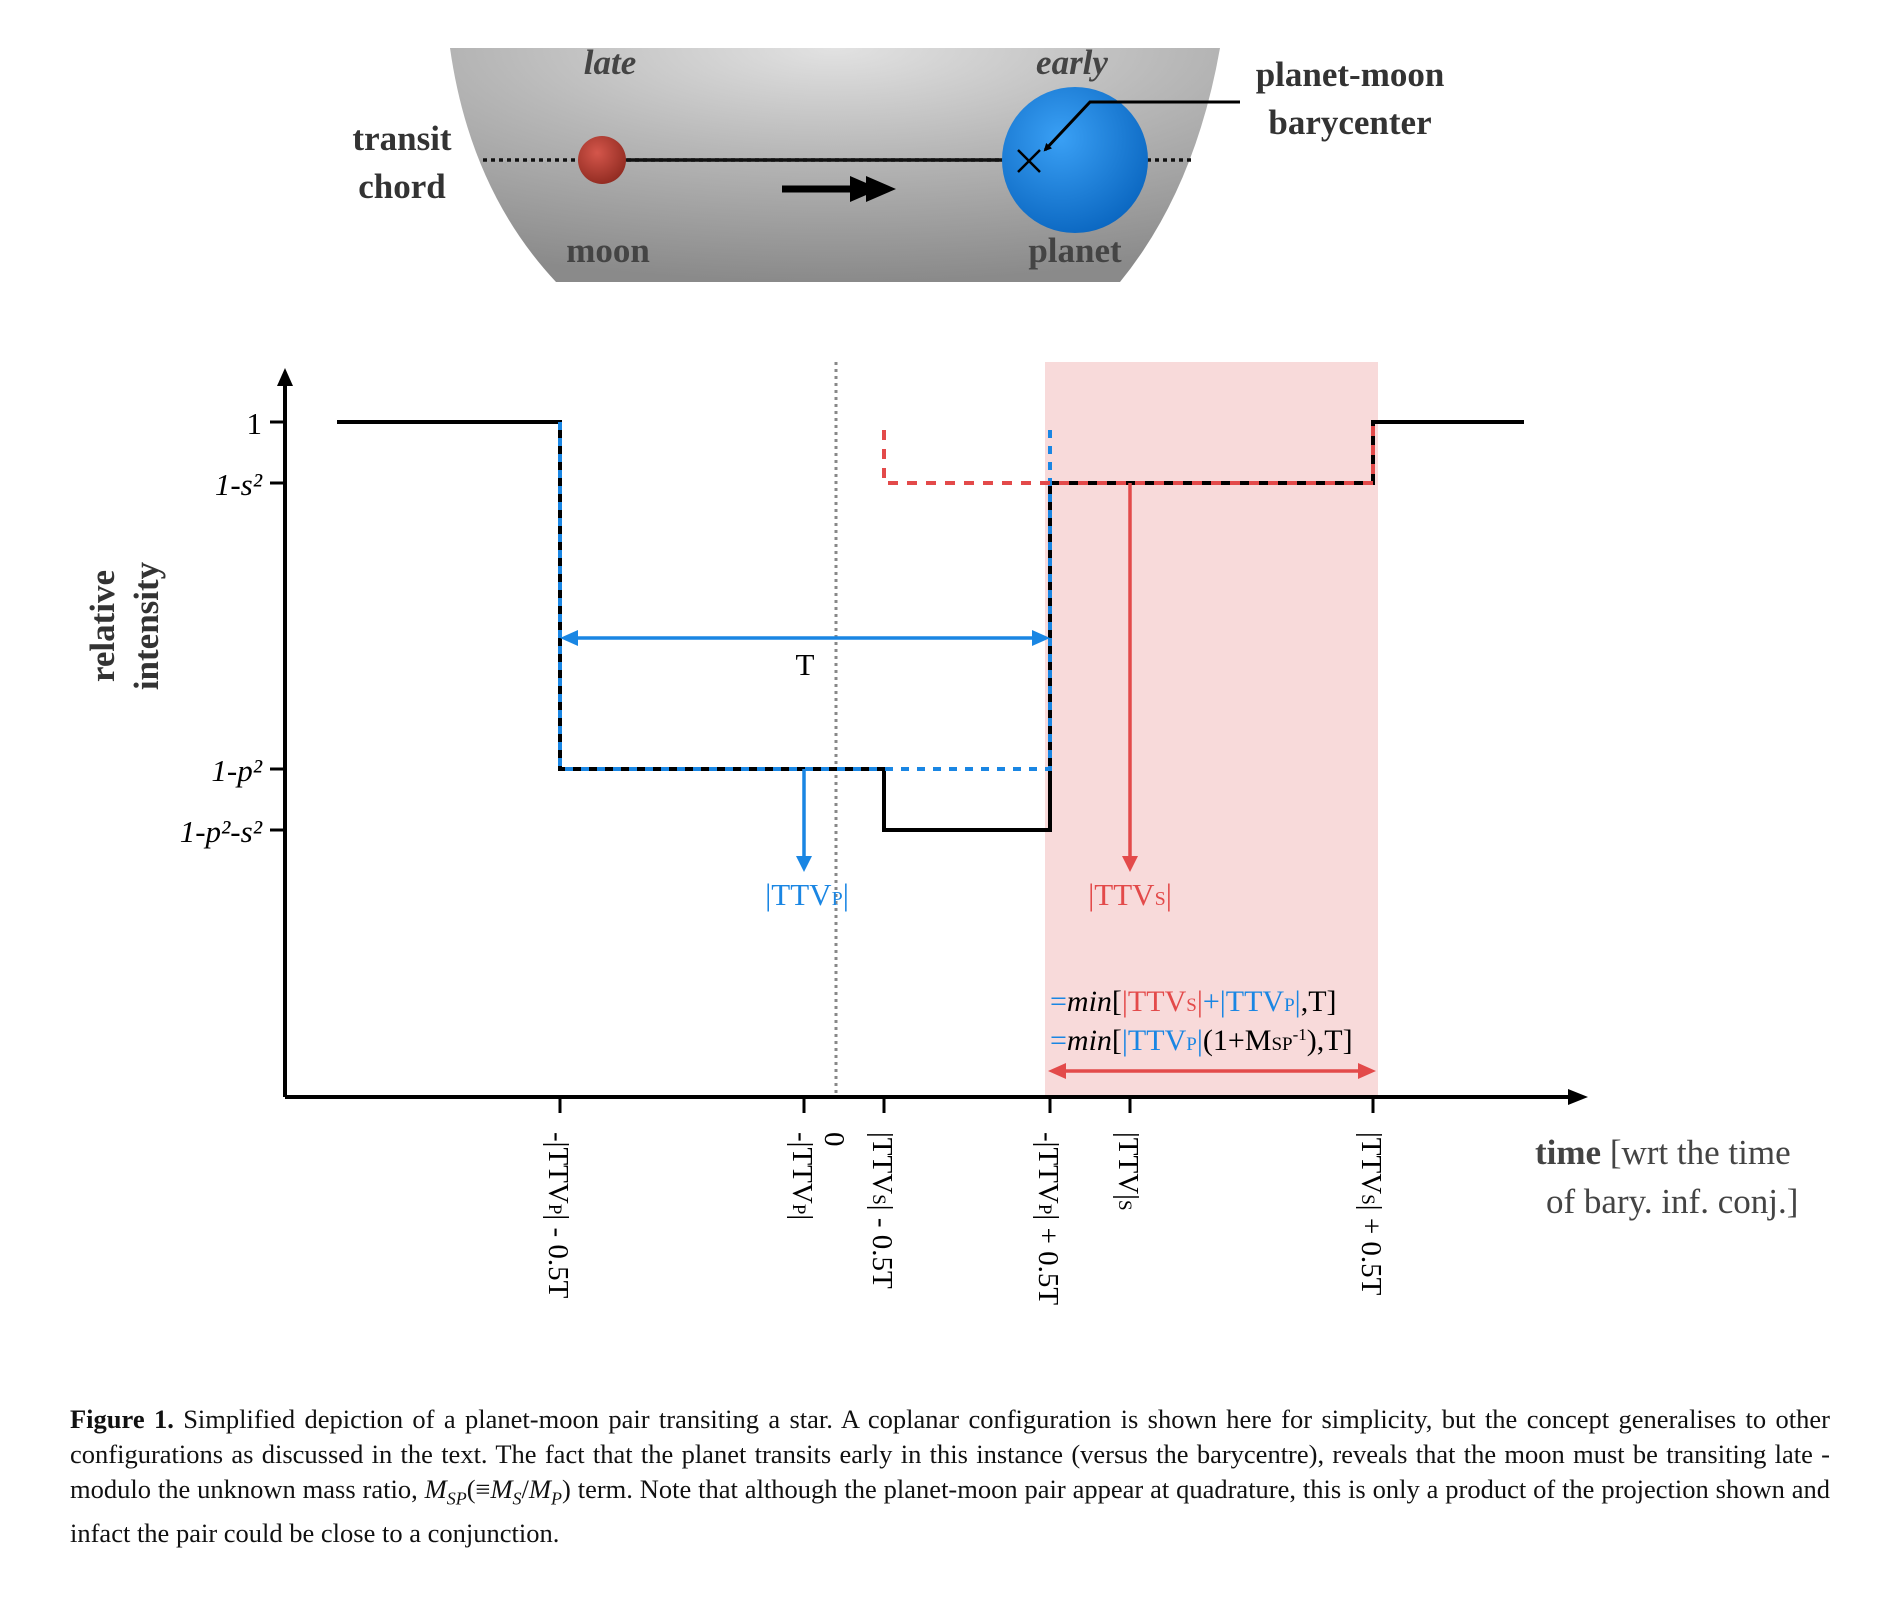 Image resolution: width=1899 pixels, height=1598 pixels. What do you see at coordinates (1048, 1218) in the screenshot?
I see `xtick-label-4: -|TTVP| + 0.5T` at bounding box center [1048, 1218].